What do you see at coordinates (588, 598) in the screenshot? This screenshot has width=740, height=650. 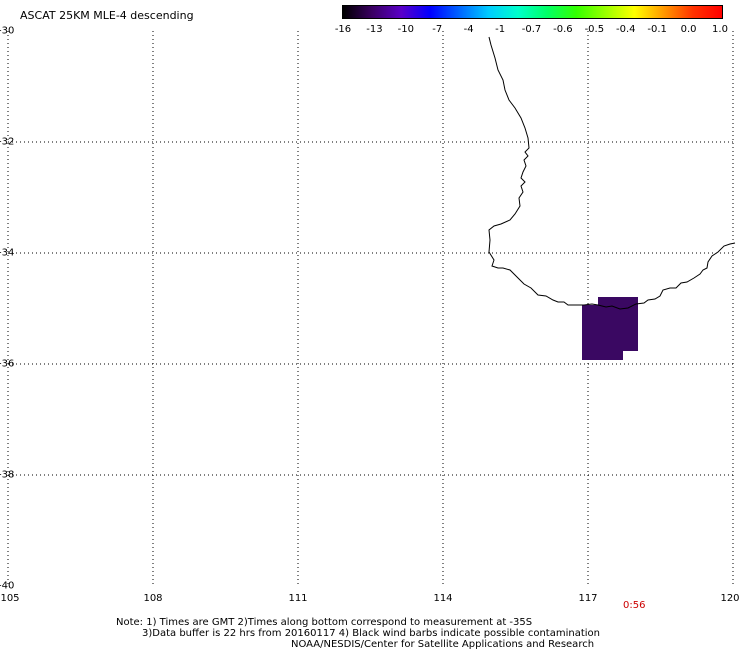 I see `longitude-label: 117` at bounding box center [588, 598].